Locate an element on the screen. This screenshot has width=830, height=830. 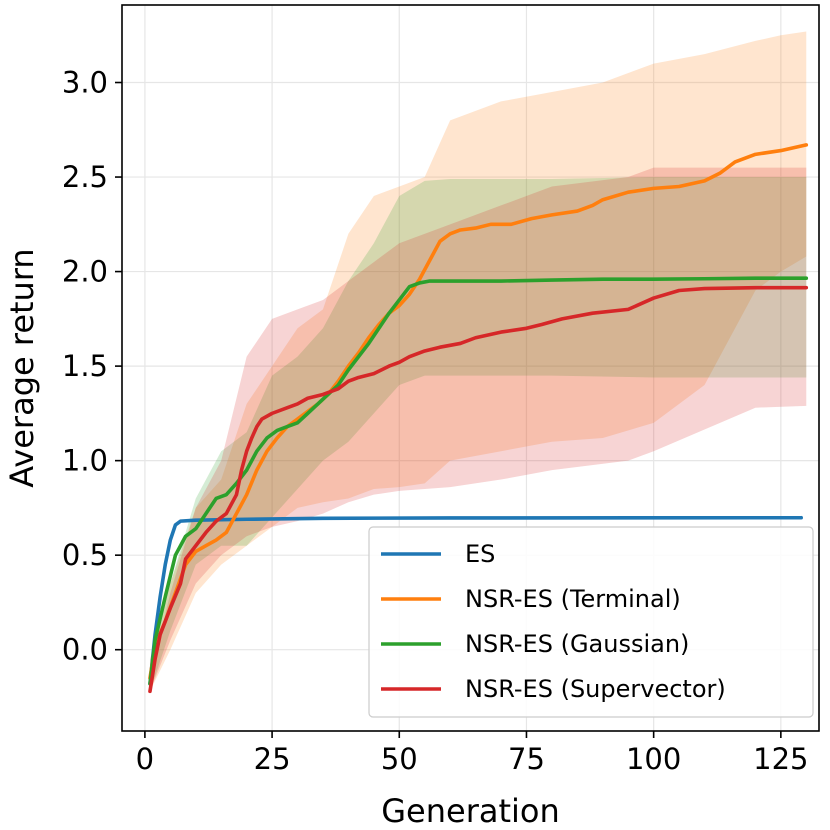
y-axis-label: Average return is located at coordinates (22, 367).